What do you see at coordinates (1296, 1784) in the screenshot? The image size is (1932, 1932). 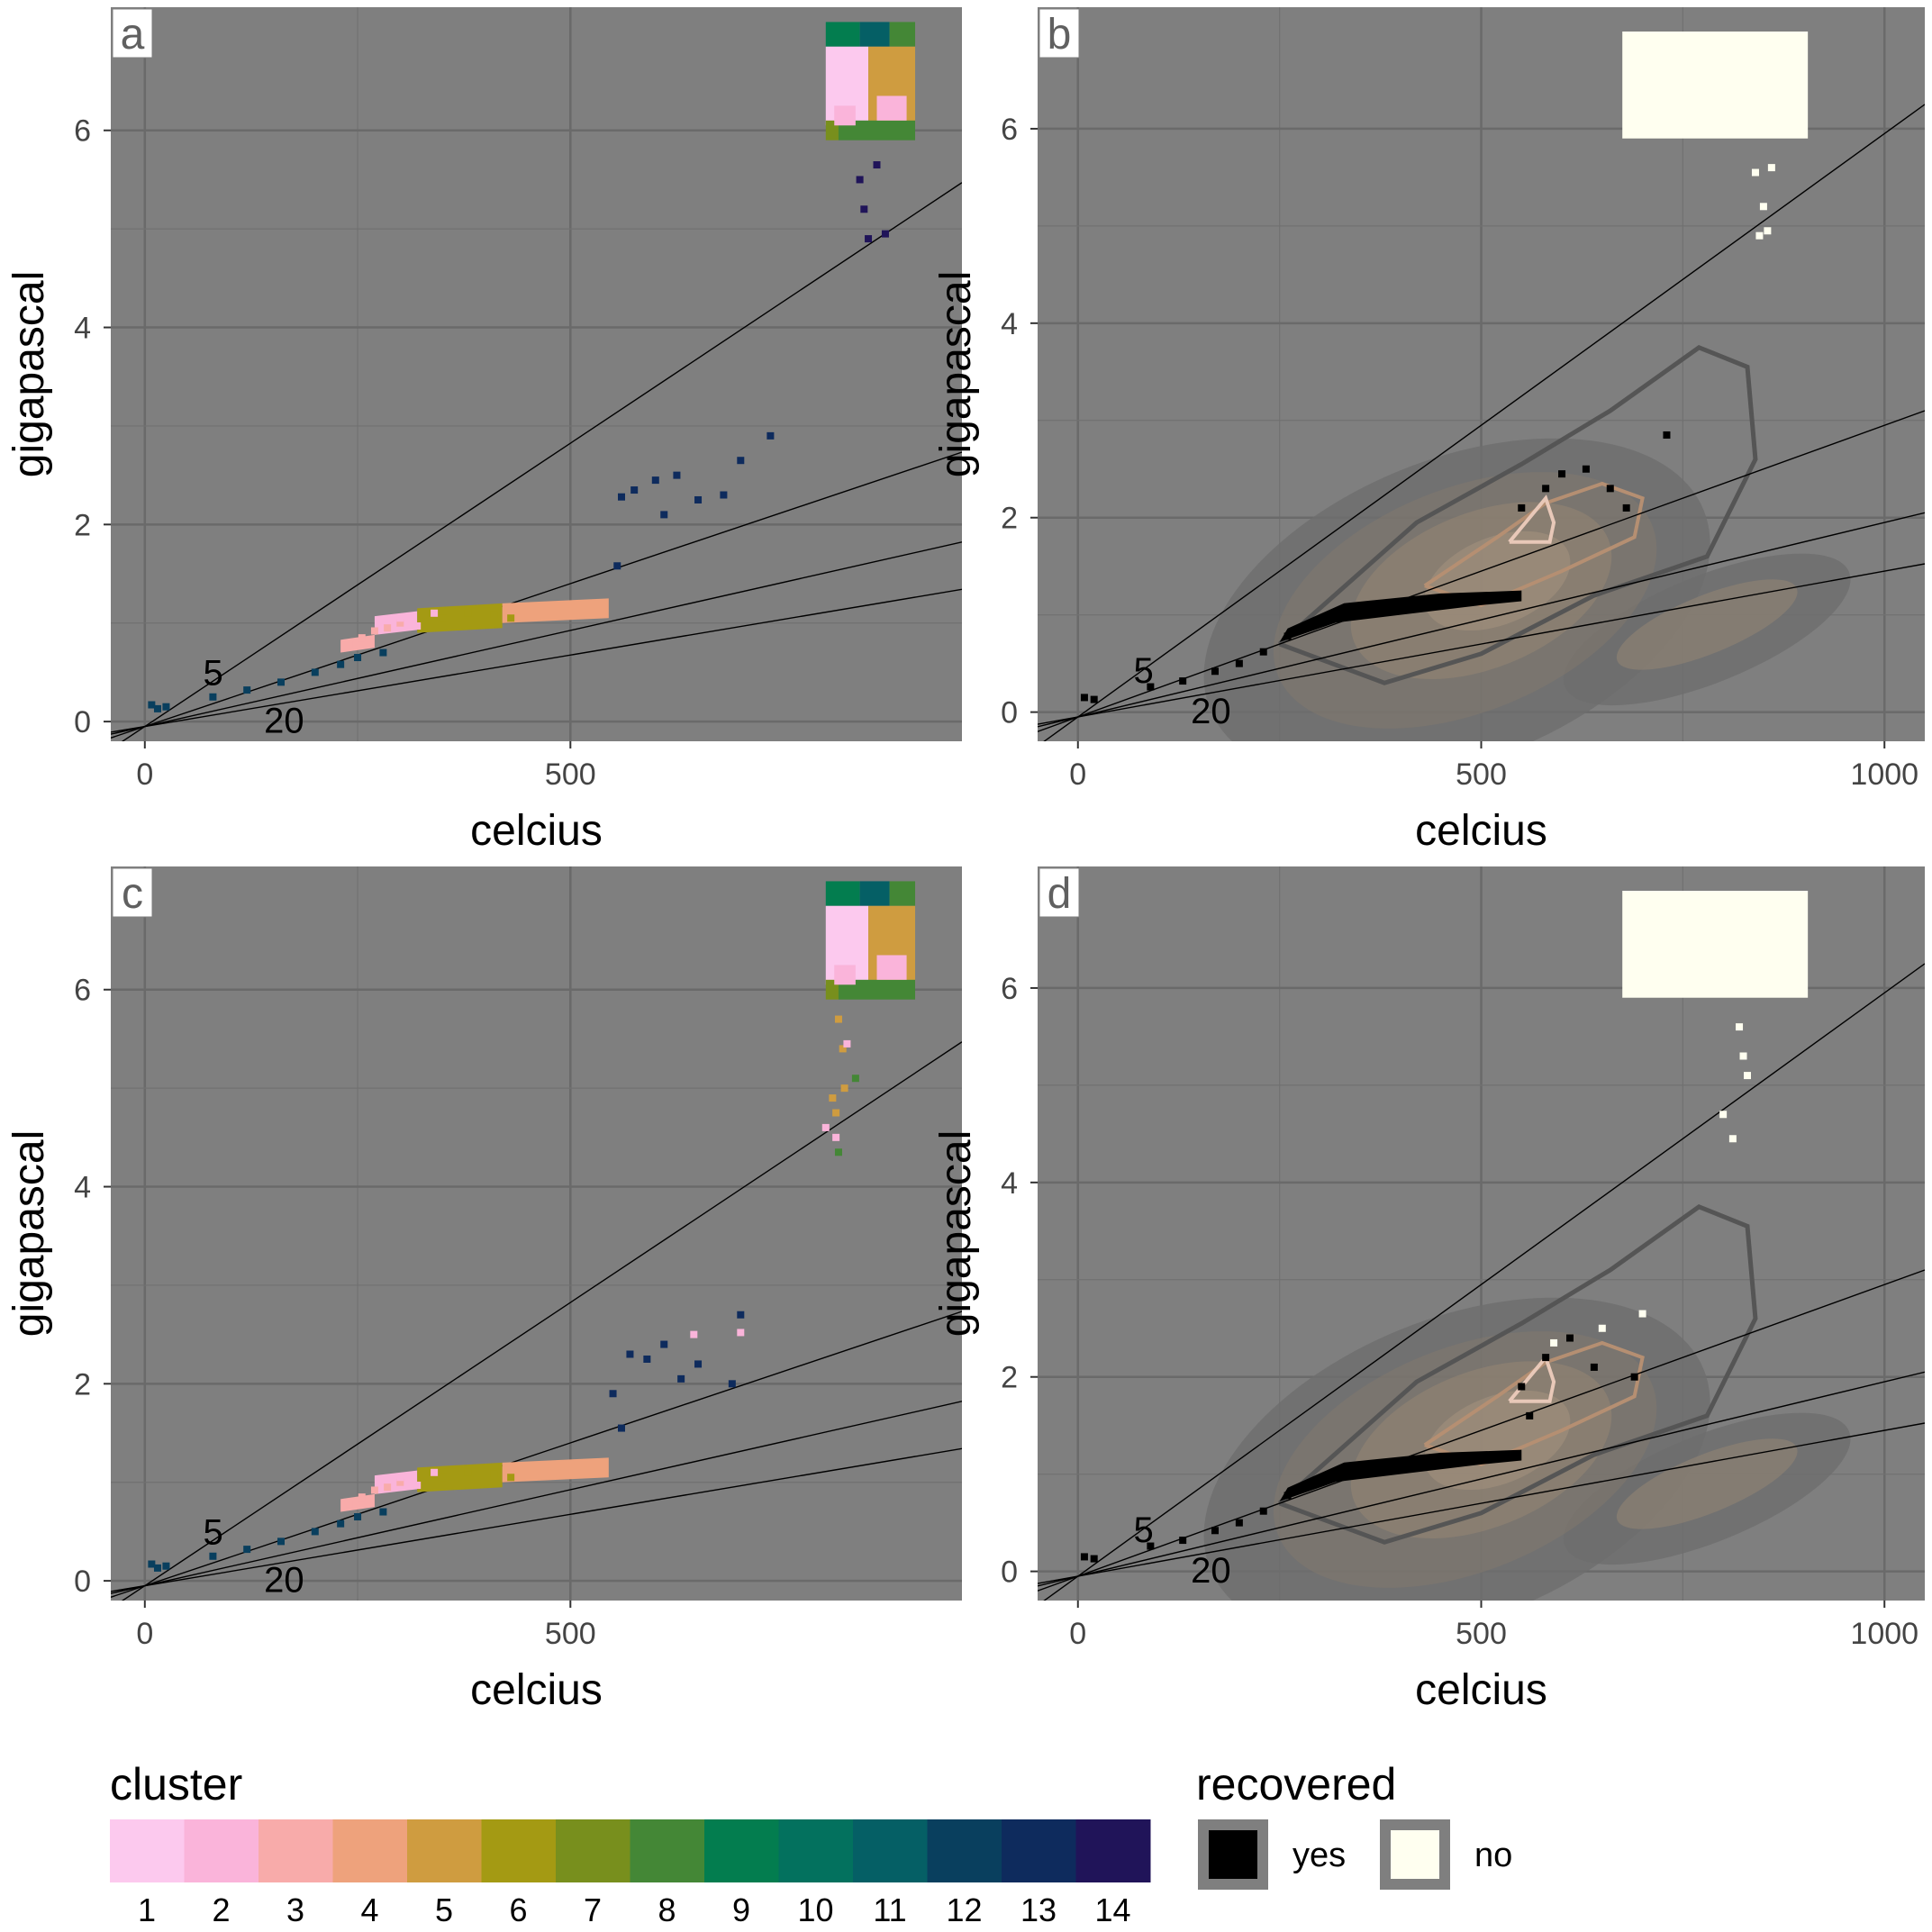 I see `legend-recovered-title: recovered` at bounding box center [1296, 1784].